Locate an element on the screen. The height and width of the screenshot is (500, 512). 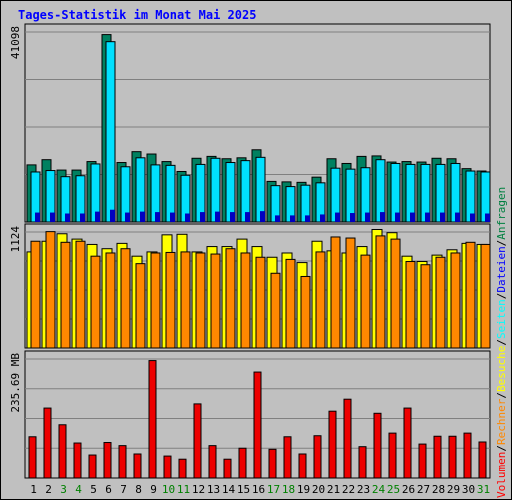
x-tick-24: 24 is located at coordinates (379, 489).